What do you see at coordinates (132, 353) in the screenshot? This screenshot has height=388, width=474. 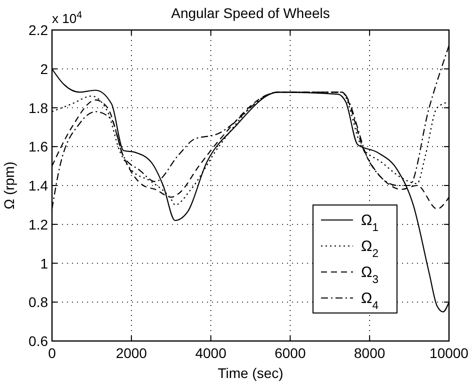 I see `x-tick-label: 2000` at bounding box center [132, 353].